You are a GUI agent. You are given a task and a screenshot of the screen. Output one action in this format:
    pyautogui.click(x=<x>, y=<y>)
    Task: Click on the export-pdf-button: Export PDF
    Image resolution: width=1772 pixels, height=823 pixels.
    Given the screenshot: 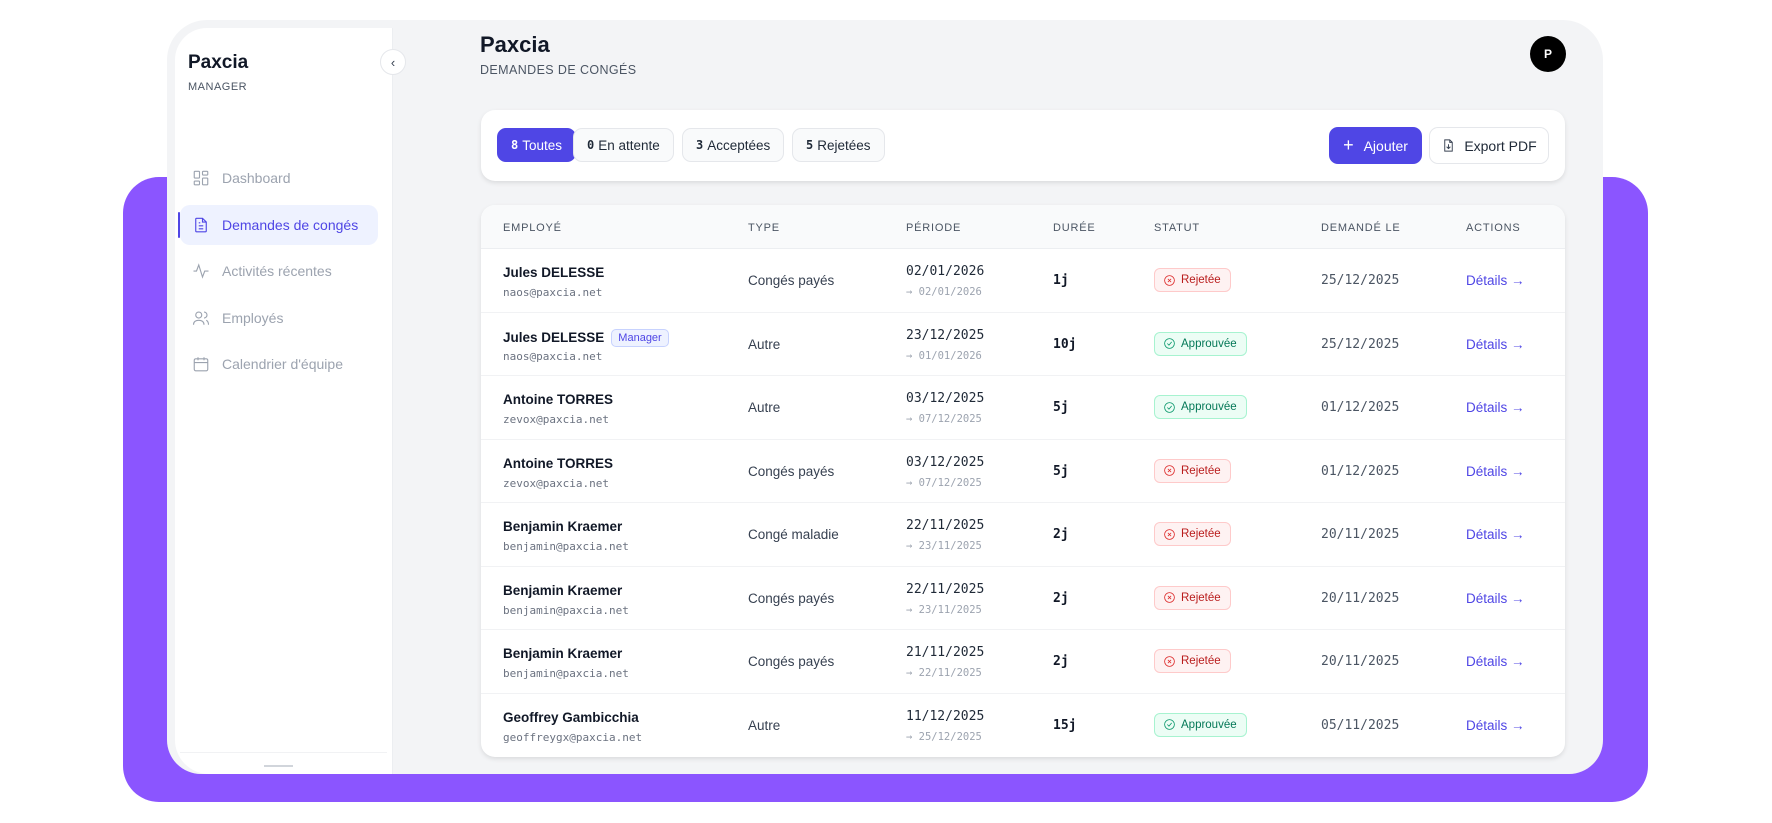 What is the action you would take?
    pyautogui.click(x=1489, y=145)
    